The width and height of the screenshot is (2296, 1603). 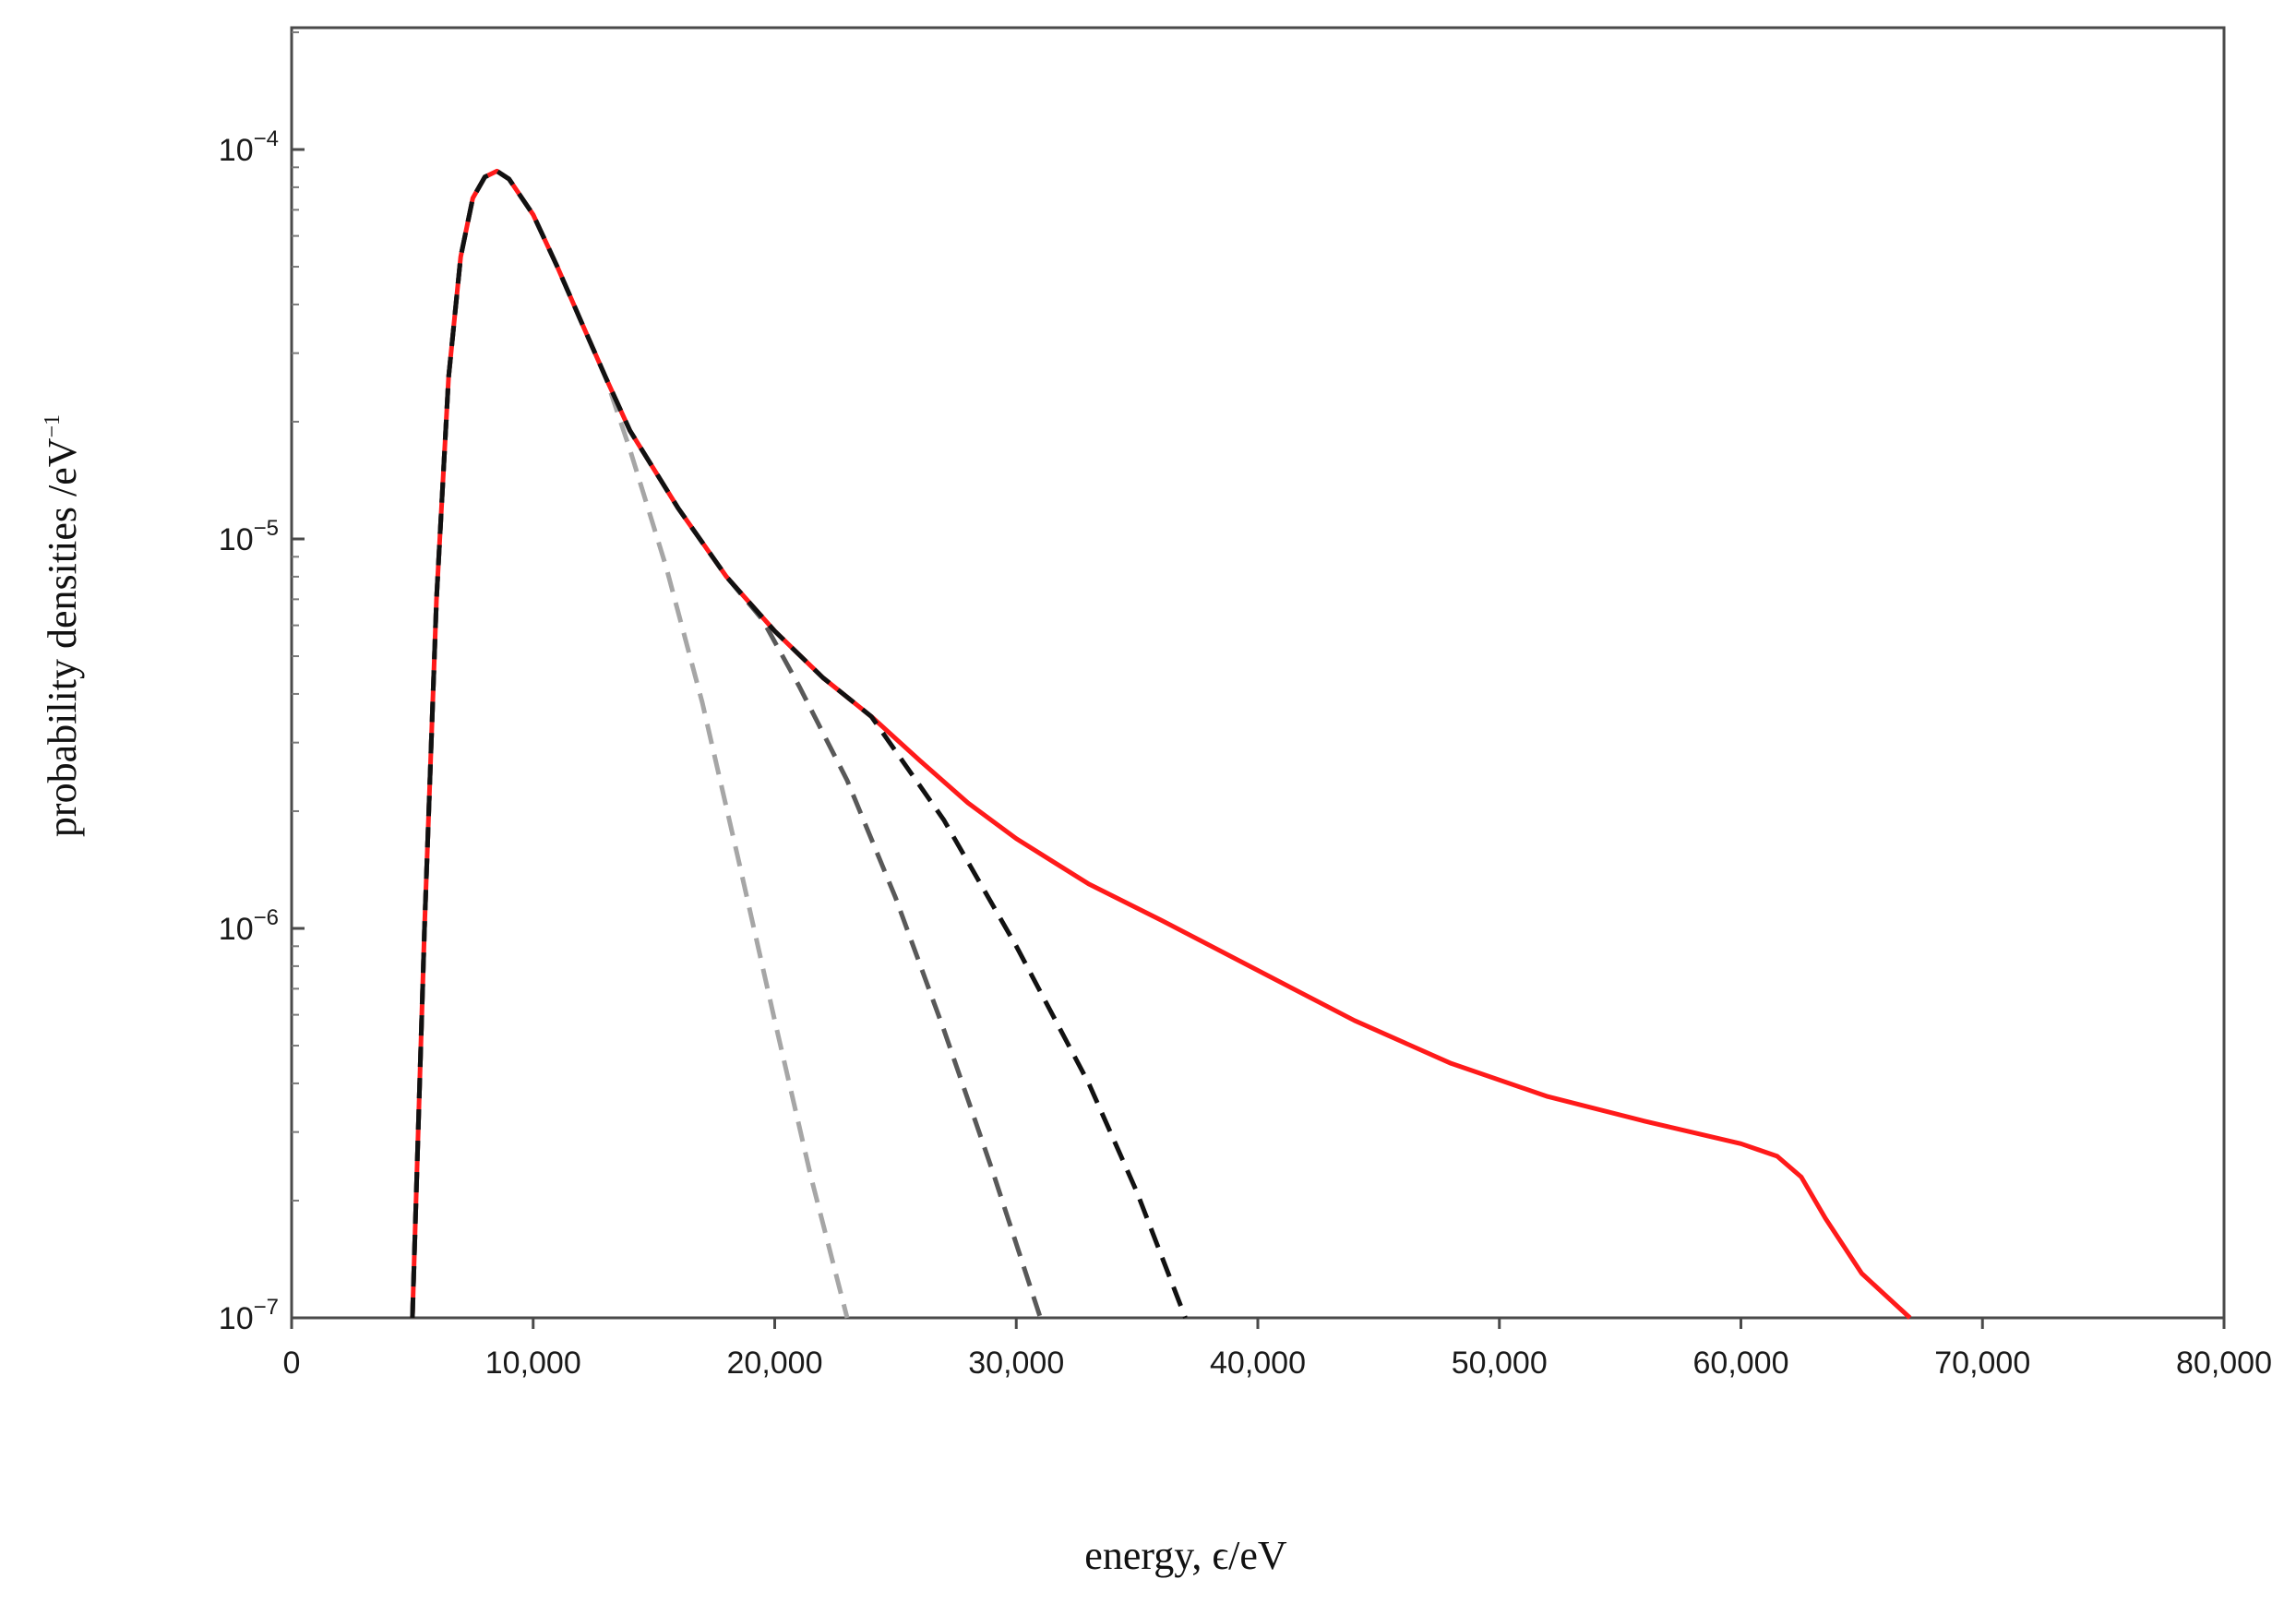 What do you see at coordinates (1258, 1363) in the screenshot?
I see `x-tick-label: 40,000` at bounding box center [1258, 1363].